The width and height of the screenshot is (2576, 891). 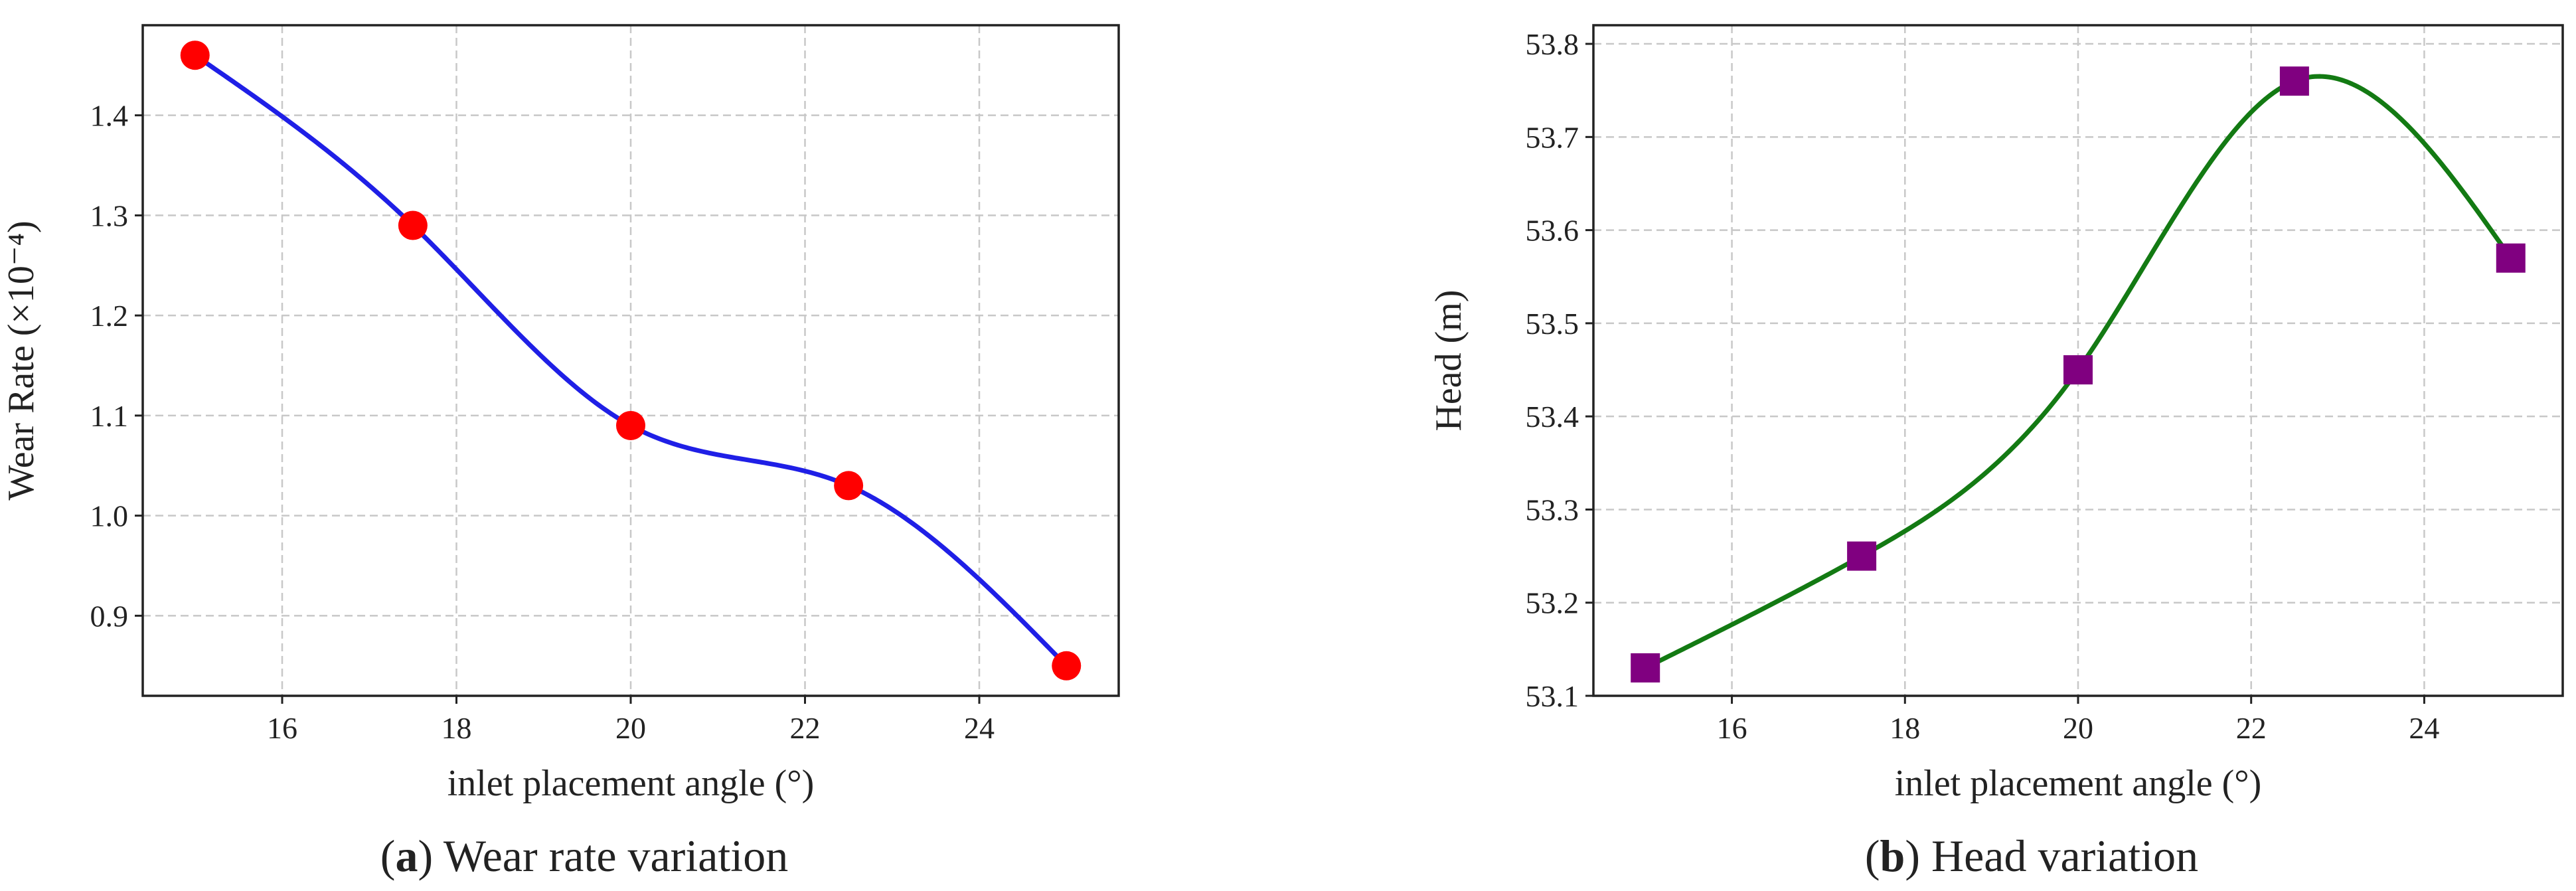 What do you see at coordinates (615, 856) in the screenshot?
I see `caption-a-text: Wear rate variation` at bounding box center [615, 856].